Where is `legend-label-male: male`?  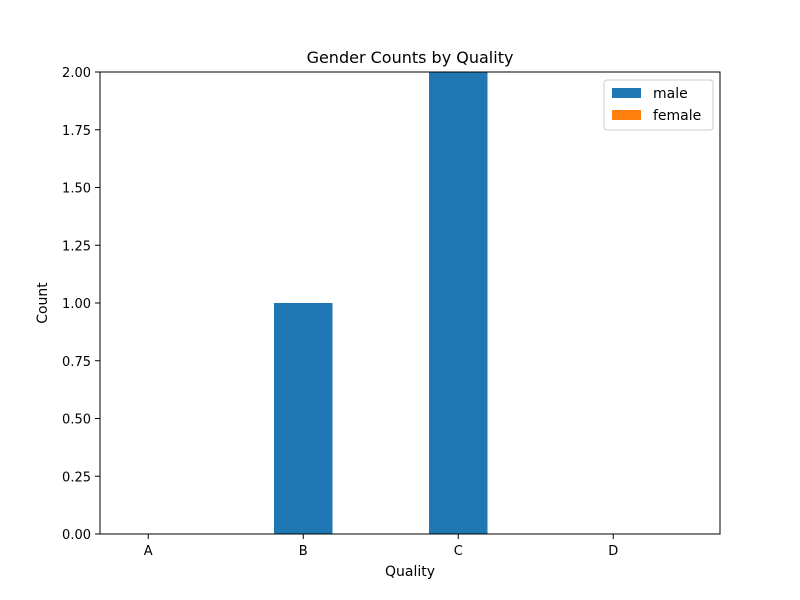 legend-label-male: male is located at coordinates (670, 94).